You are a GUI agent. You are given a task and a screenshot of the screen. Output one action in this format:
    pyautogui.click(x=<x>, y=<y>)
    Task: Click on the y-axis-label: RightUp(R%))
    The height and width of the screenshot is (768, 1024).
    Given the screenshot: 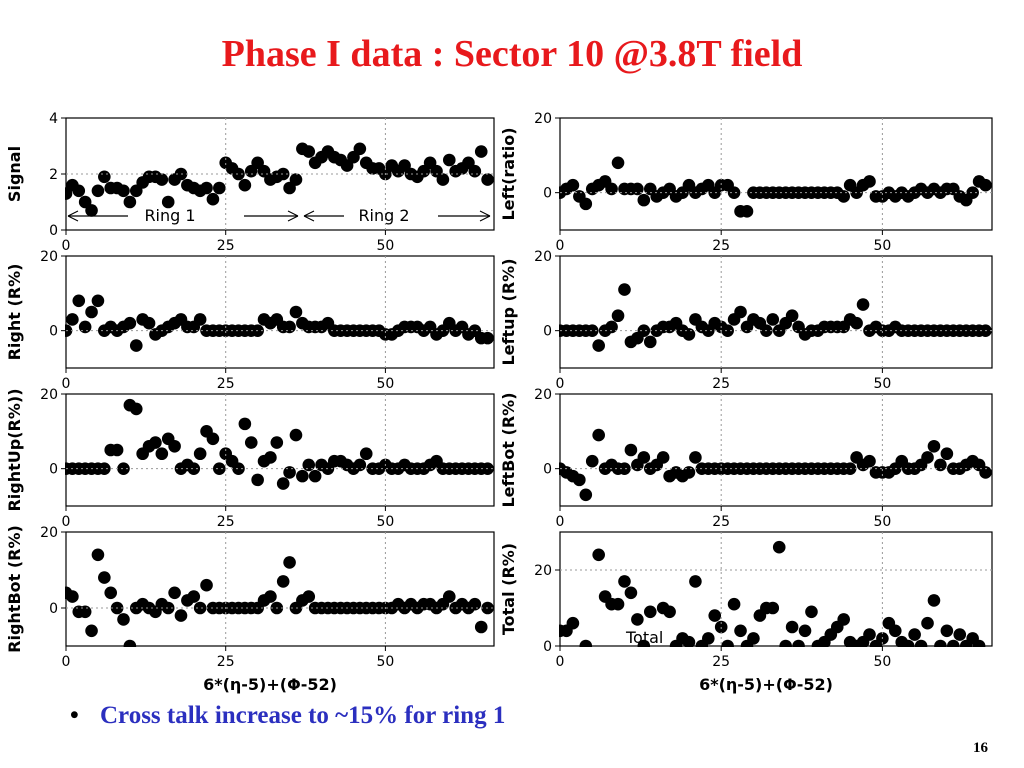 What is the action you would take?
    pyautogui.click(x=14, y=449)
    